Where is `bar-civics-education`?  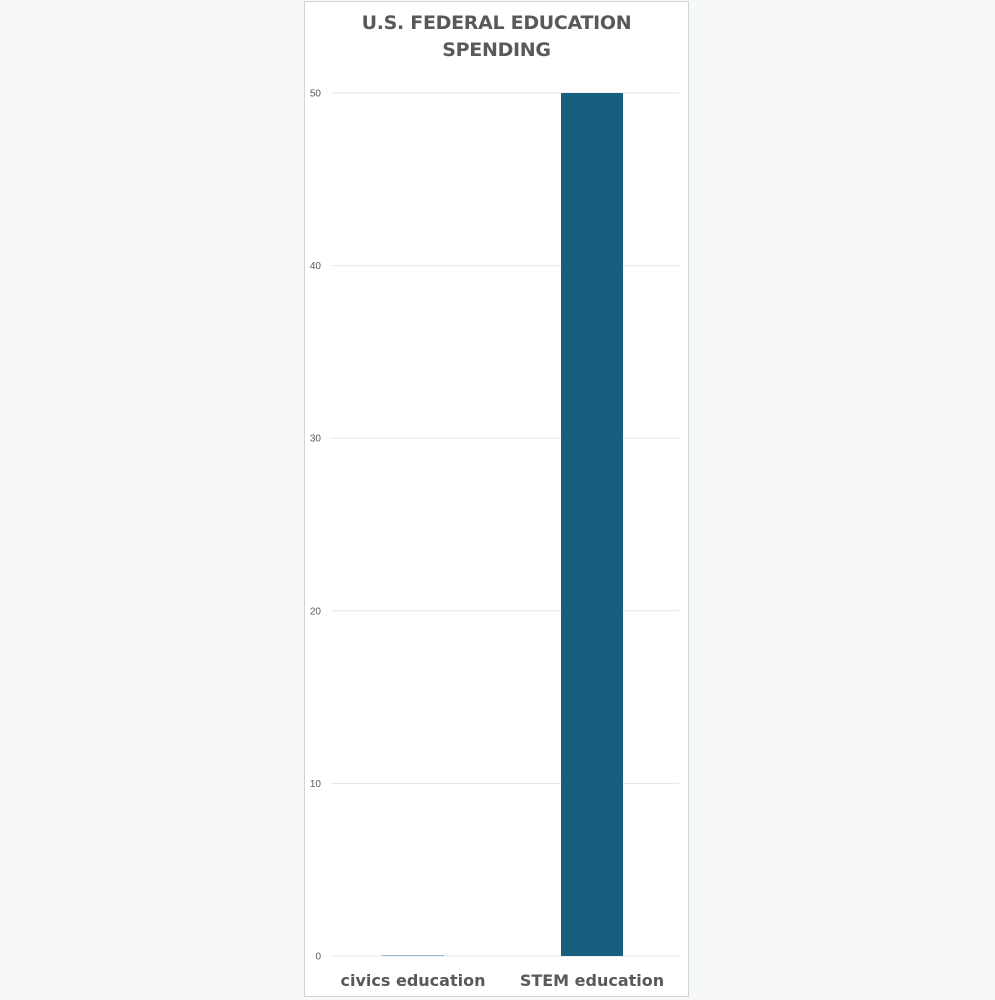
bar-civics-education is located at coordinates (413, 955).